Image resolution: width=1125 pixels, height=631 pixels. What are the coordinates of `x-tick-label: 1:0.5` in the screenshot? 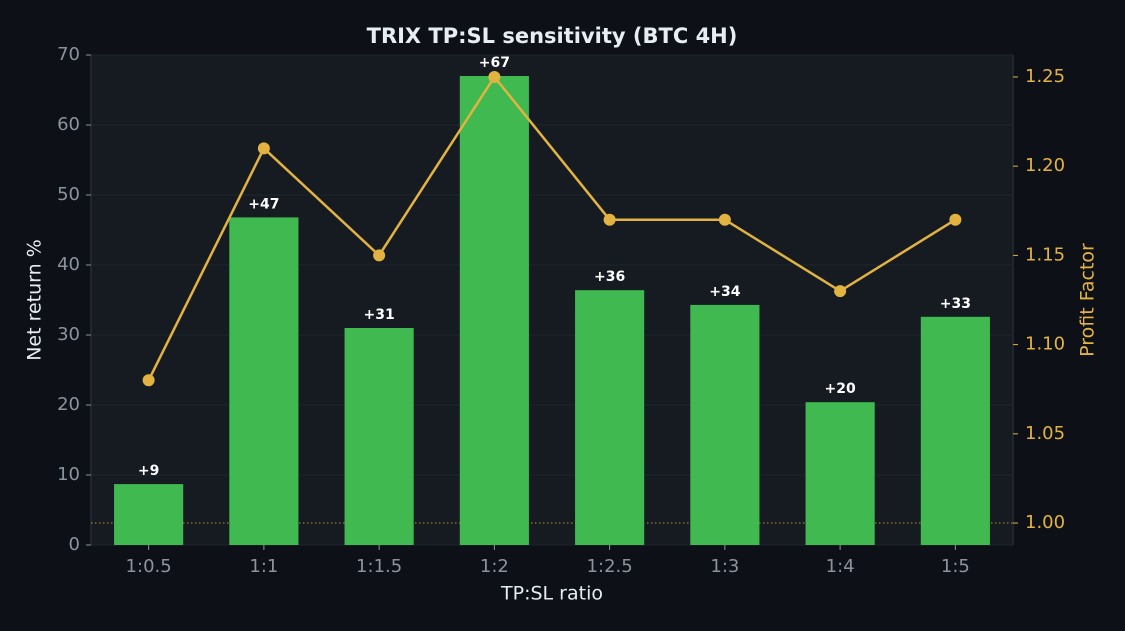 It's located at (149, 566).